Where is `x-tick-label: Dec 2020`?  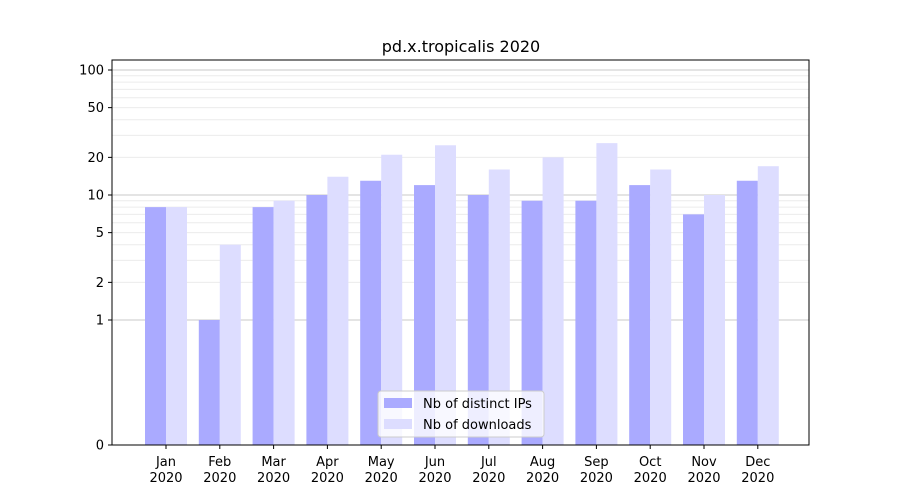 x-tick-label: Dec 2020 is located at coordinates (757, 470).